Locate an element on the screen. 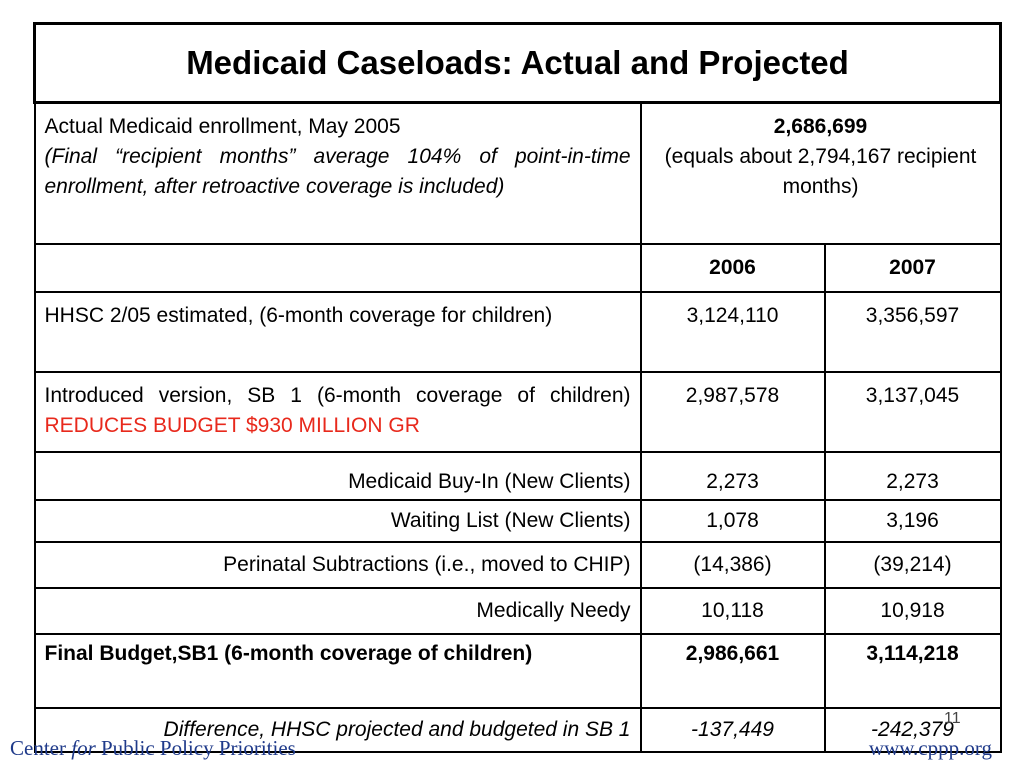 The image size is (1024, 768). cell-buyin-2006: 2,273 is located at coordinates (732, 476).